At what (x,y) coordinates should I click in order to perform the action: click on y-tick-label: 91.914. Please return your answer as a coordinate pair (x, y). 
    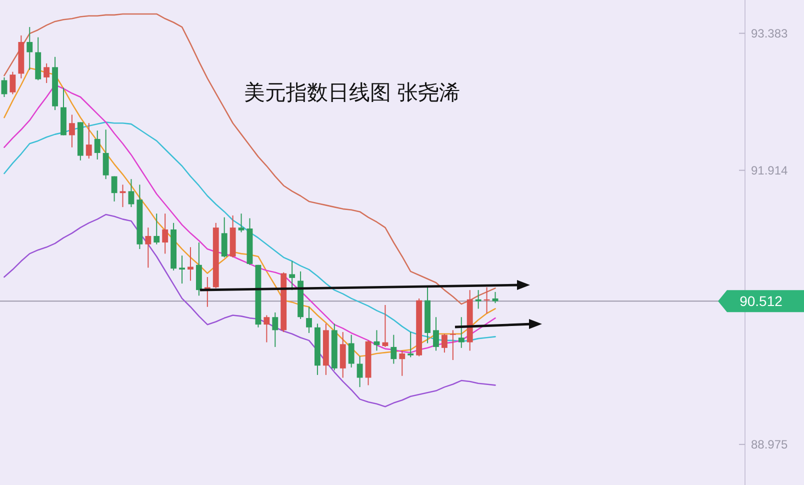
    Looking at the image, I should click on (769, 170).